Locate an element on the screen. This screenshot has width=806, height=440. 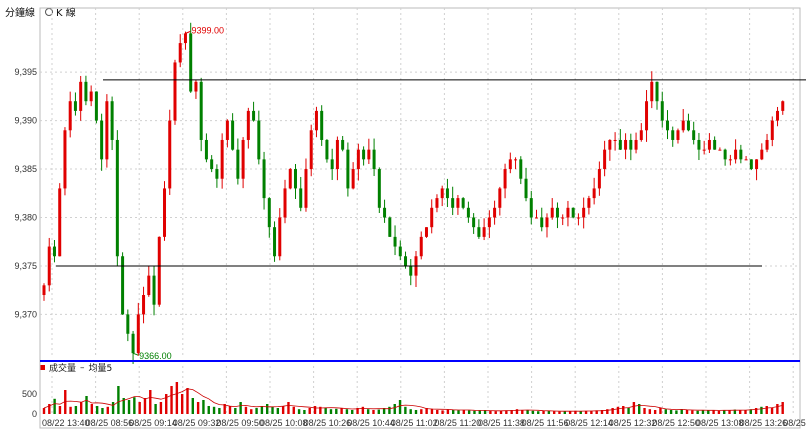
price-tick-label: 9,370 is located at coordinates (25, 314).